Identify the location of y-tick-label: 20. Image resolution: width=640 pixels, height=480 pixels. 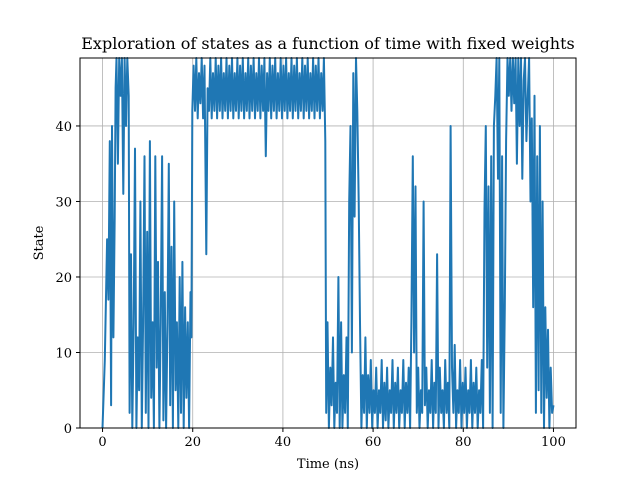
(63, 278).